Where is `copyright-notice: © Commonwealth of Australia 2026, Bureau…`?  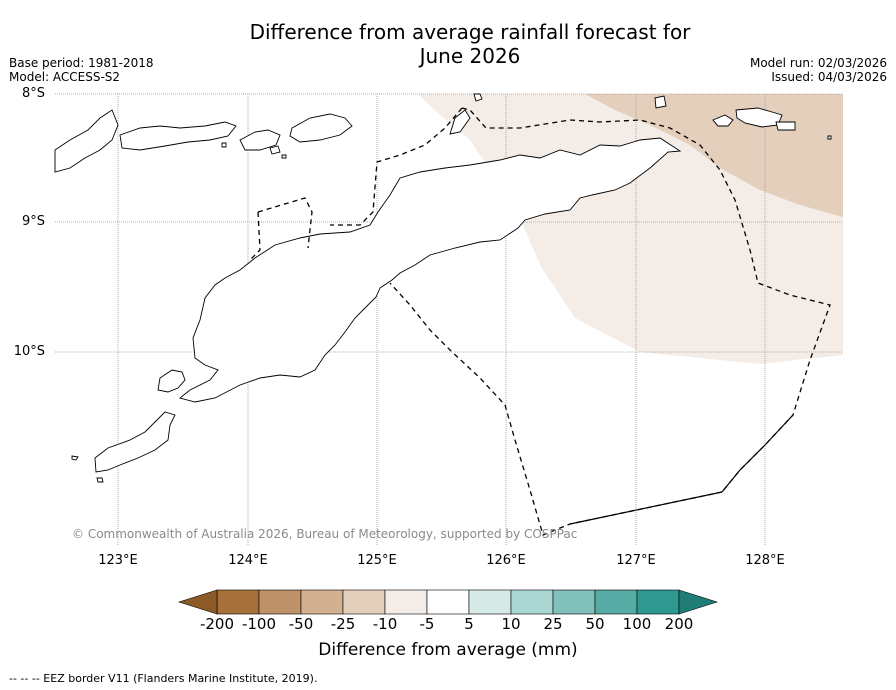 copyright-notice: © Commonwealth of Australia 2026, Bureau… is located at coordinates (325, 534).